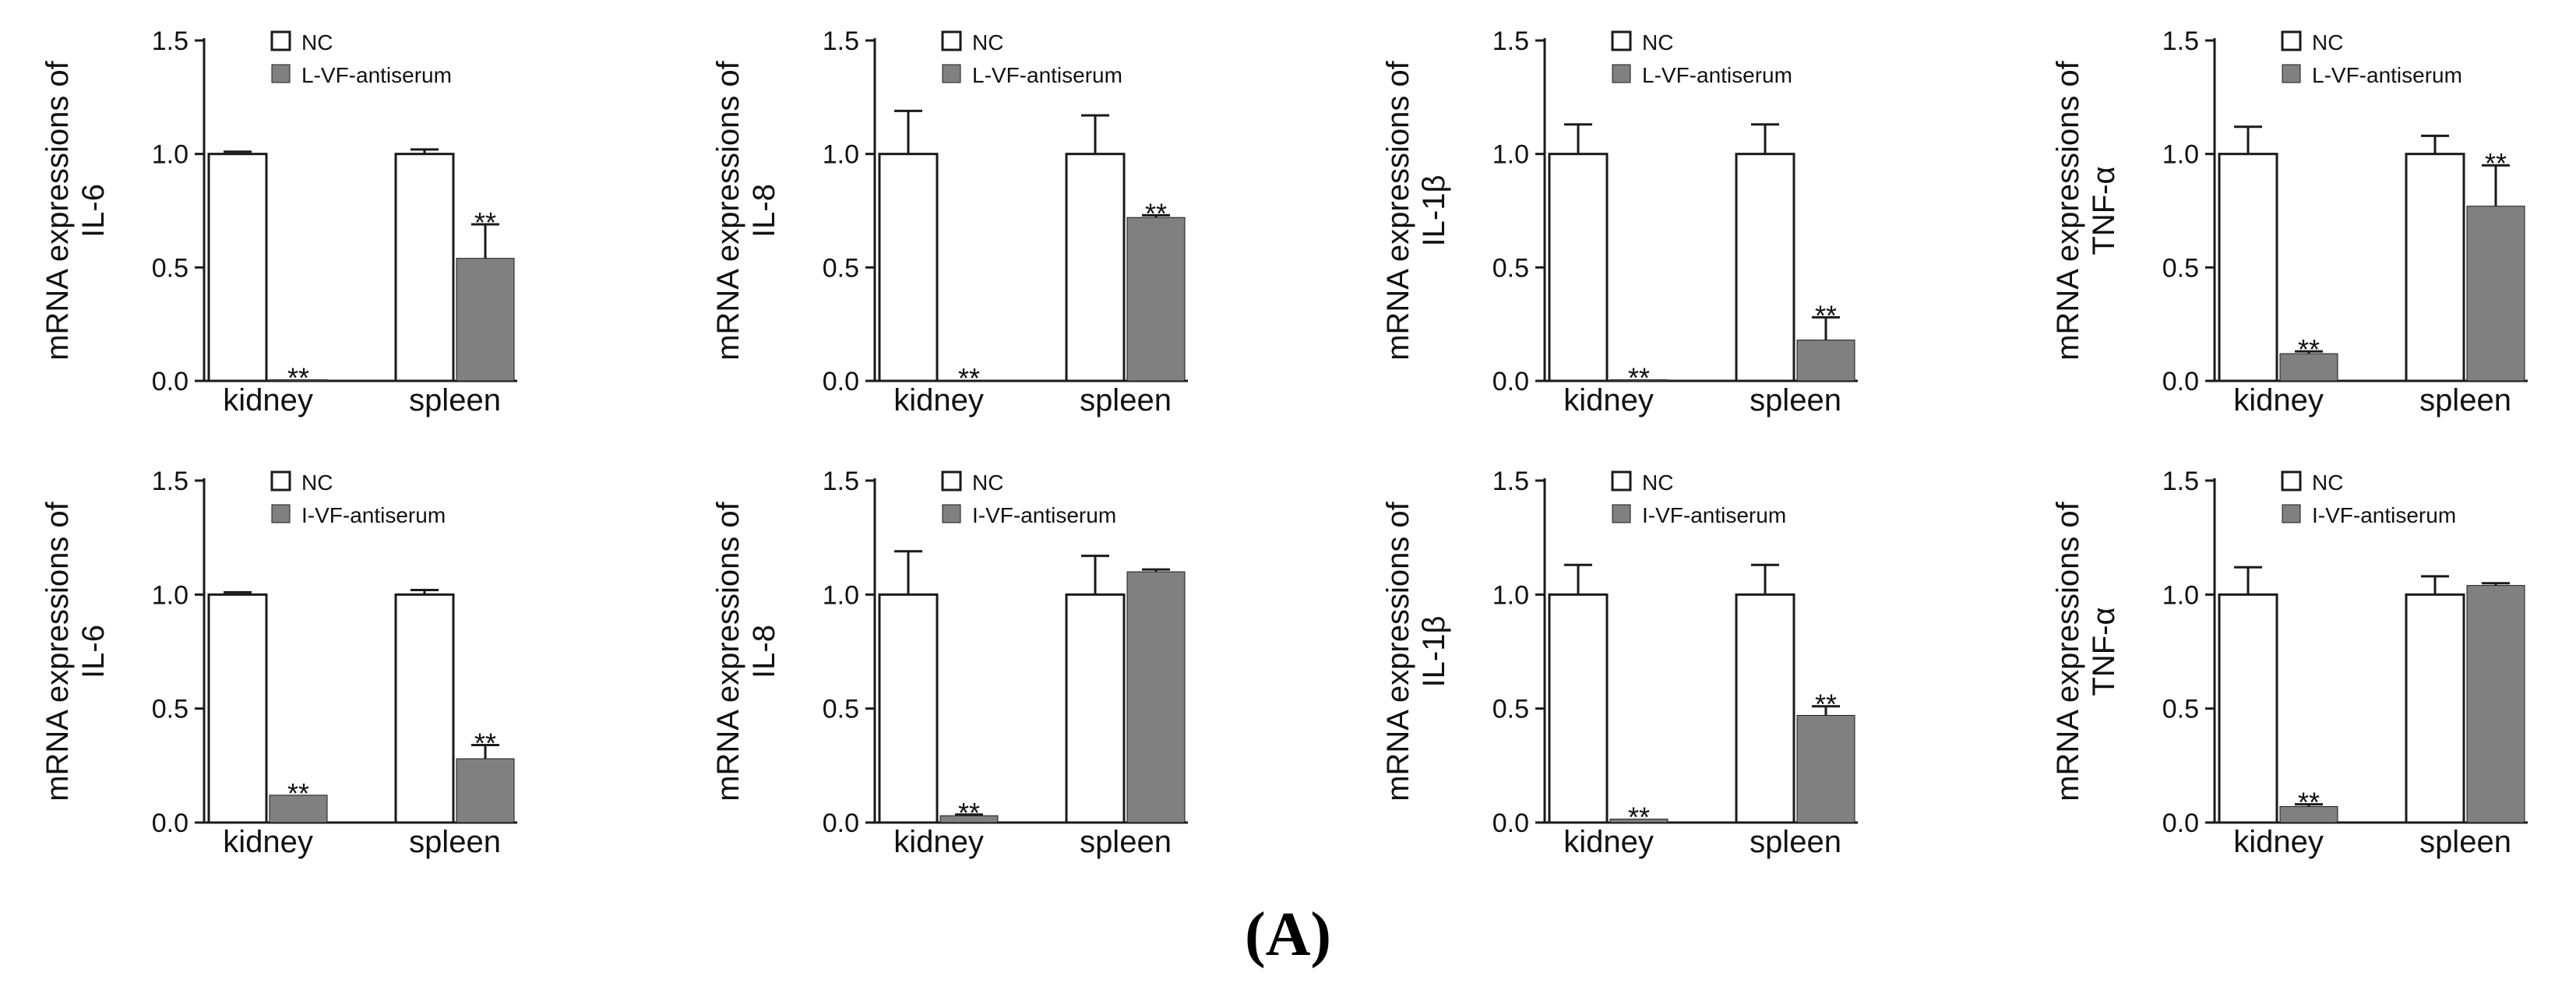 The height and width of the screenshot is (983, 2576). What do you see at coordinates (764, 211) in the screenshot?
I see `y-axis-label-line2: IL-8` at bounding box center [764, 211].